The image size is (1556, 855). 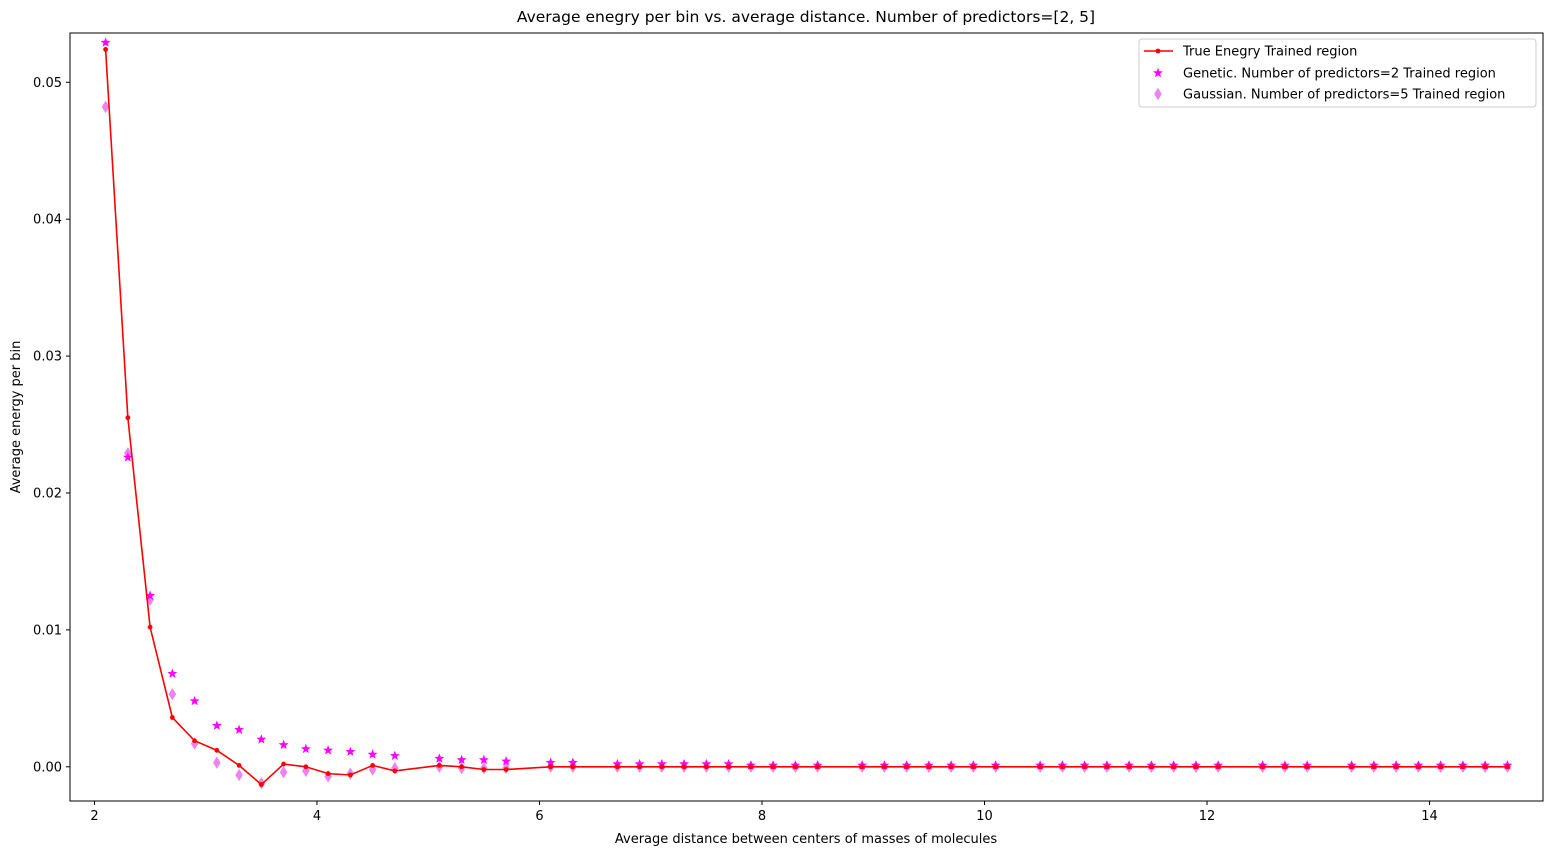 I want to click on y-tick-label: 0.01, so click(x=47, y=630).